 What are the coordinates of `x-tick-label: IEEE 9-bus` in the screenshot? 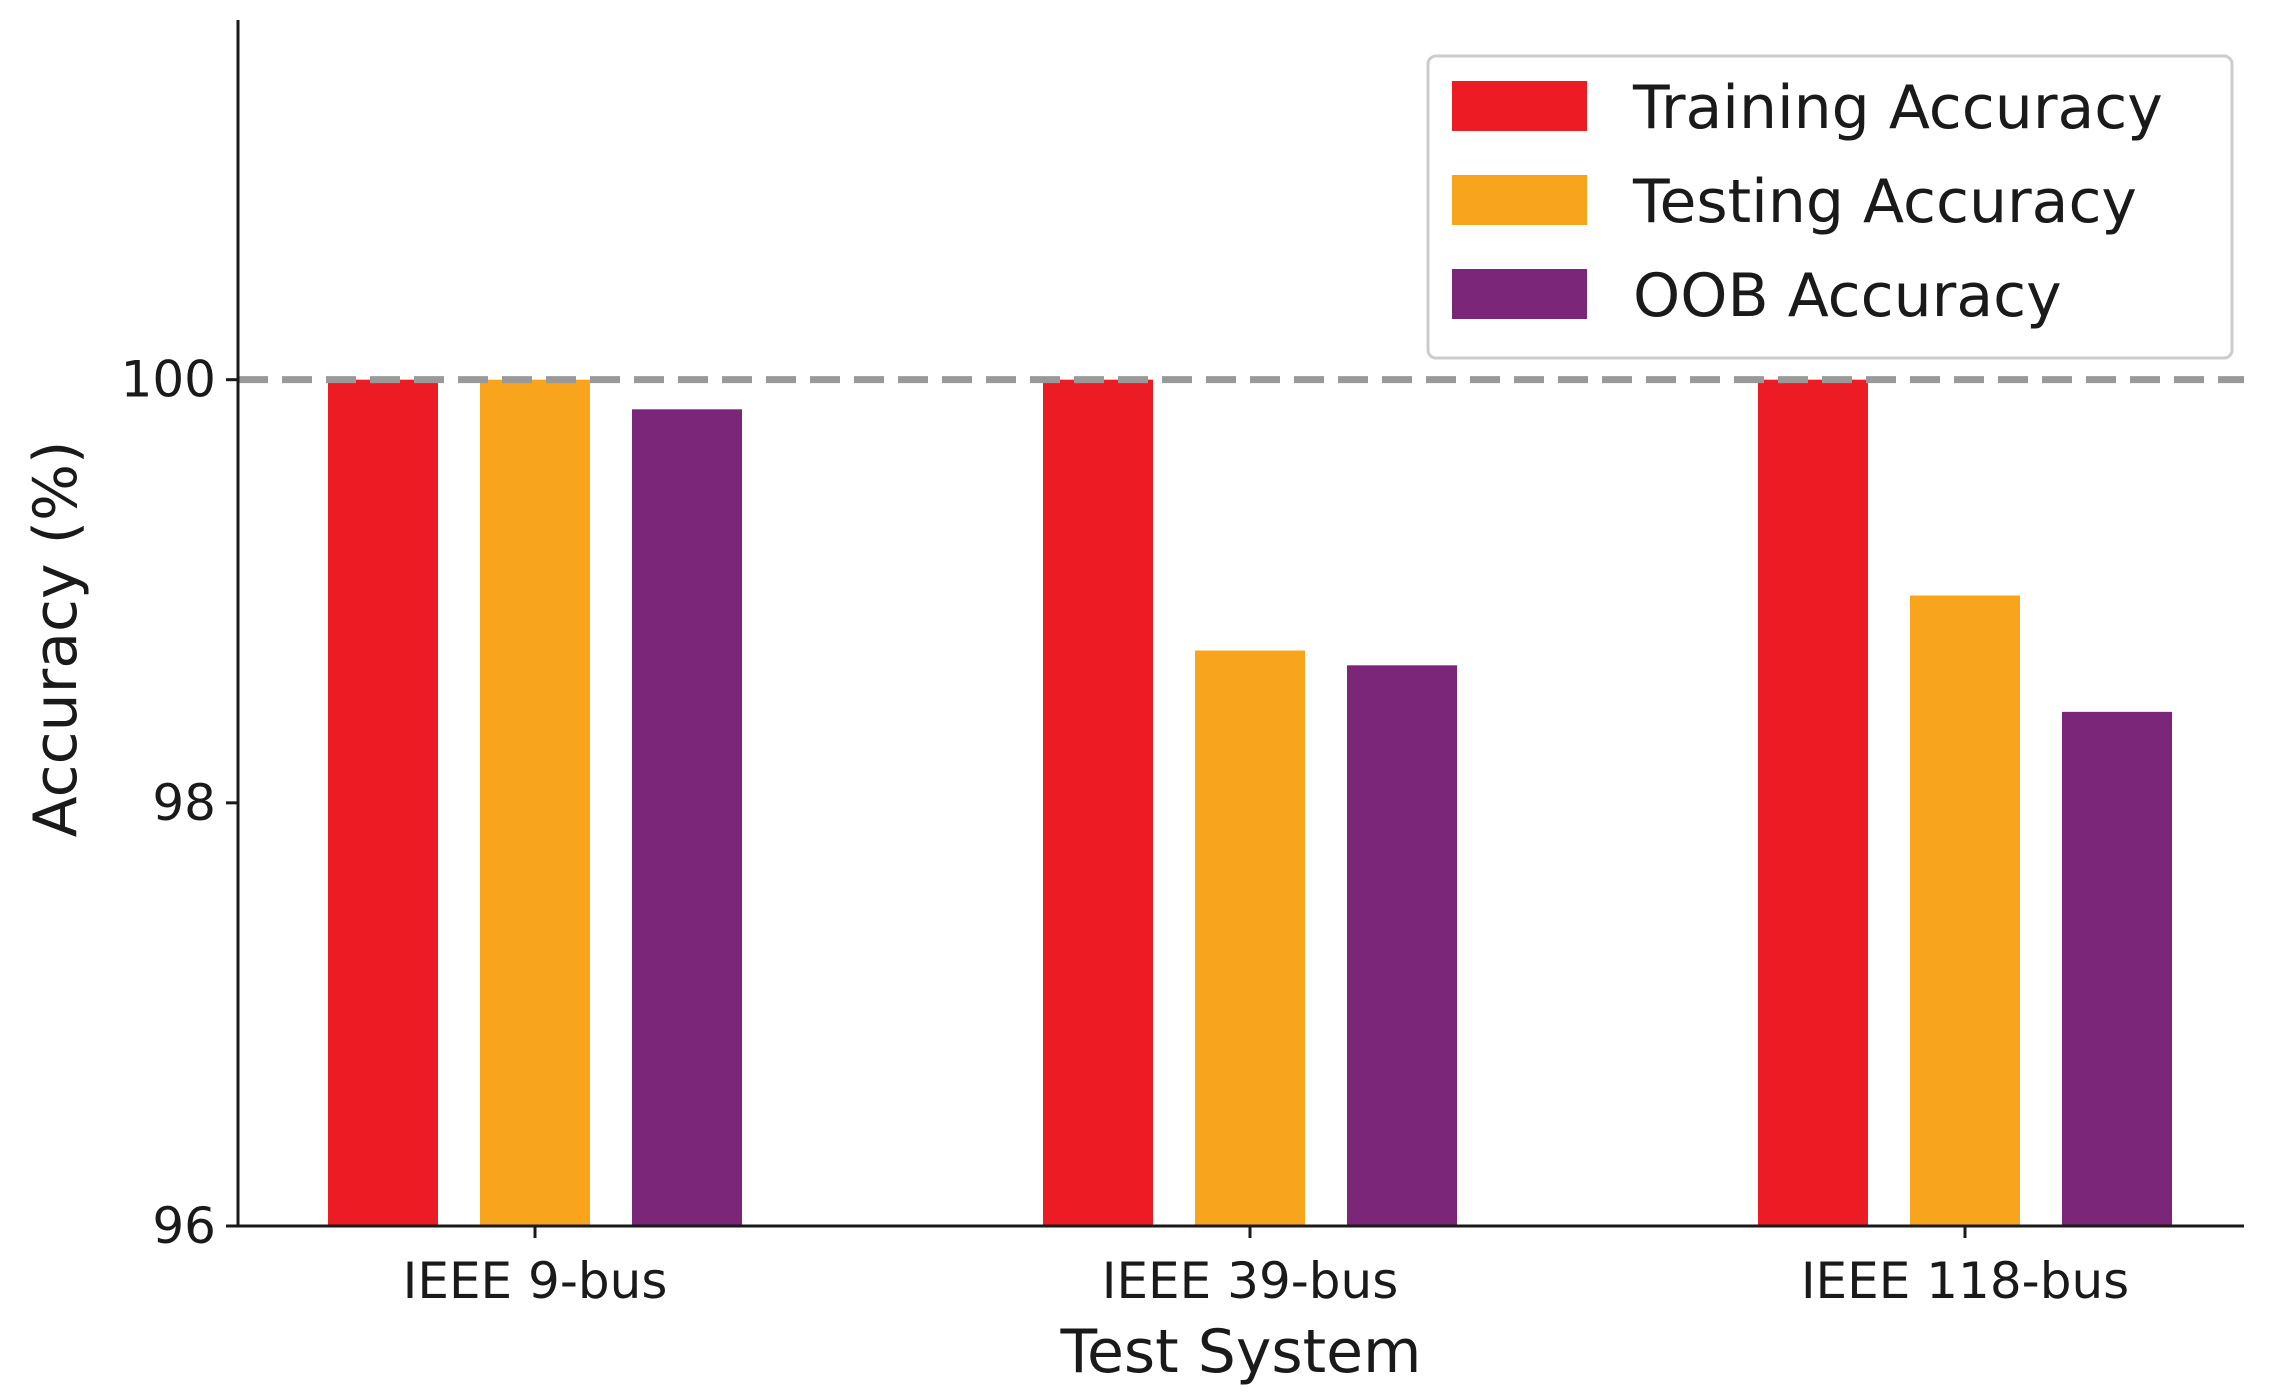 It's located at (535, 1281).